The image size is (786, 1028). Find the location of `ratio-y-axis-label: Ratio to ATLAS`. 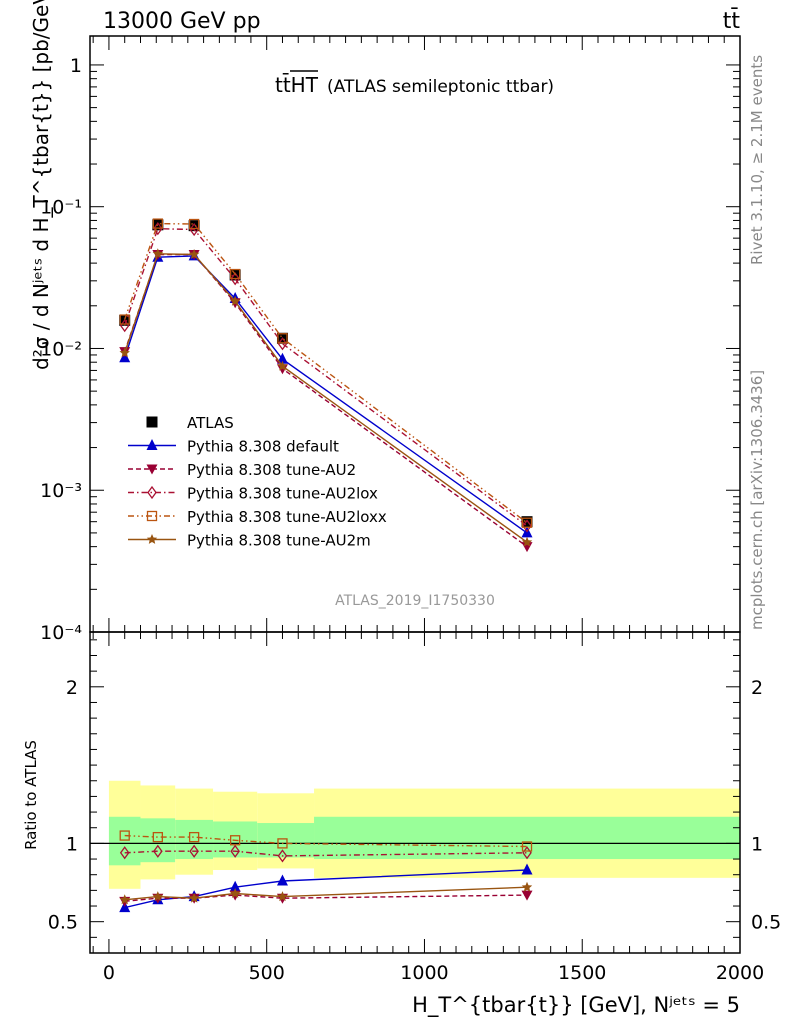

ratio-y-axis-label: Ratio to ATLAS is located at coordinates (31, 795).